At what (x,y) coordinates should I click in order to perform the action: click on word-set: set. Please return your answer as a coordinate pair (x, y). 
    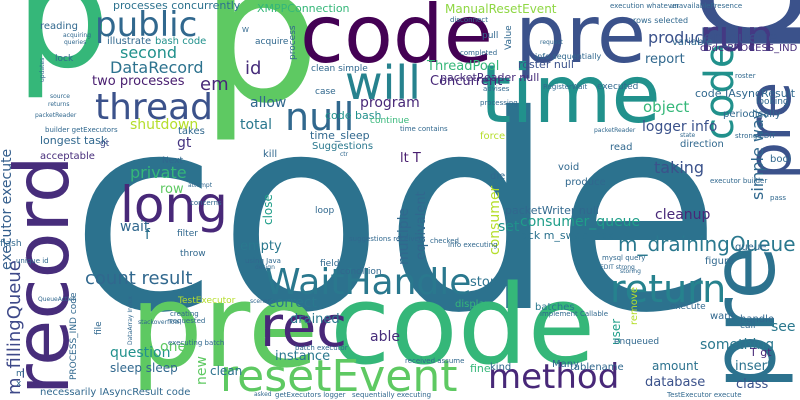
    Looking at the image, I should click on (509, 227).